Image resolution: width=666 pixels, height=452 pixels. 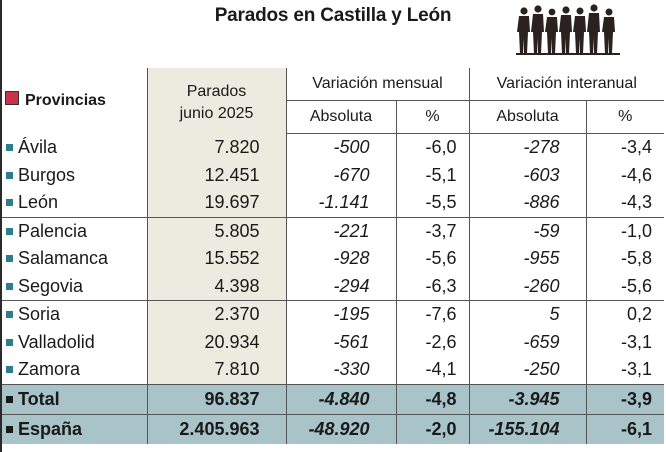 What do you see at coordinates (432, 286) in the screenshot?
I see `mensual-pct-value: -6,3` at bounding box center [432, 286].